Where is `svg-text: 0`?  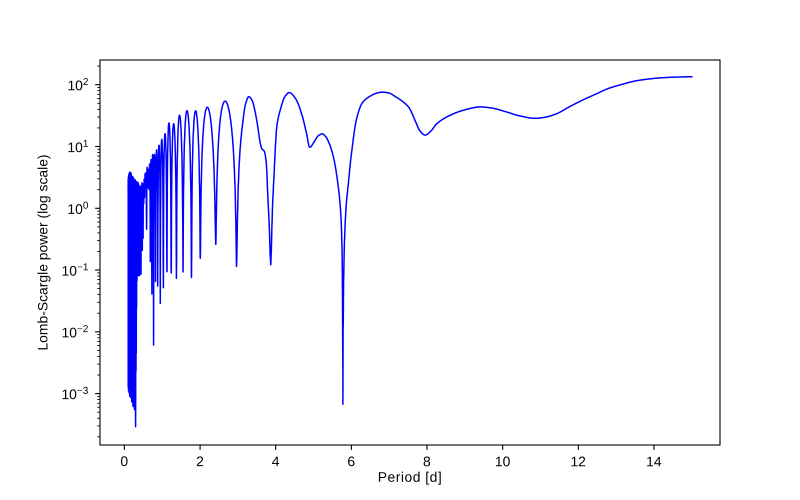 svg-text: 0 is located at coordinates (124, 461).